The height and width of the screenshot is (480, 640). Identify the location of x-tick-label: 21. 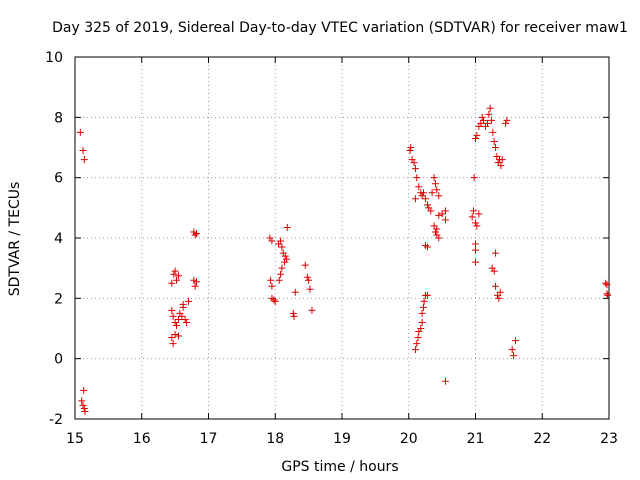
(476, 439).